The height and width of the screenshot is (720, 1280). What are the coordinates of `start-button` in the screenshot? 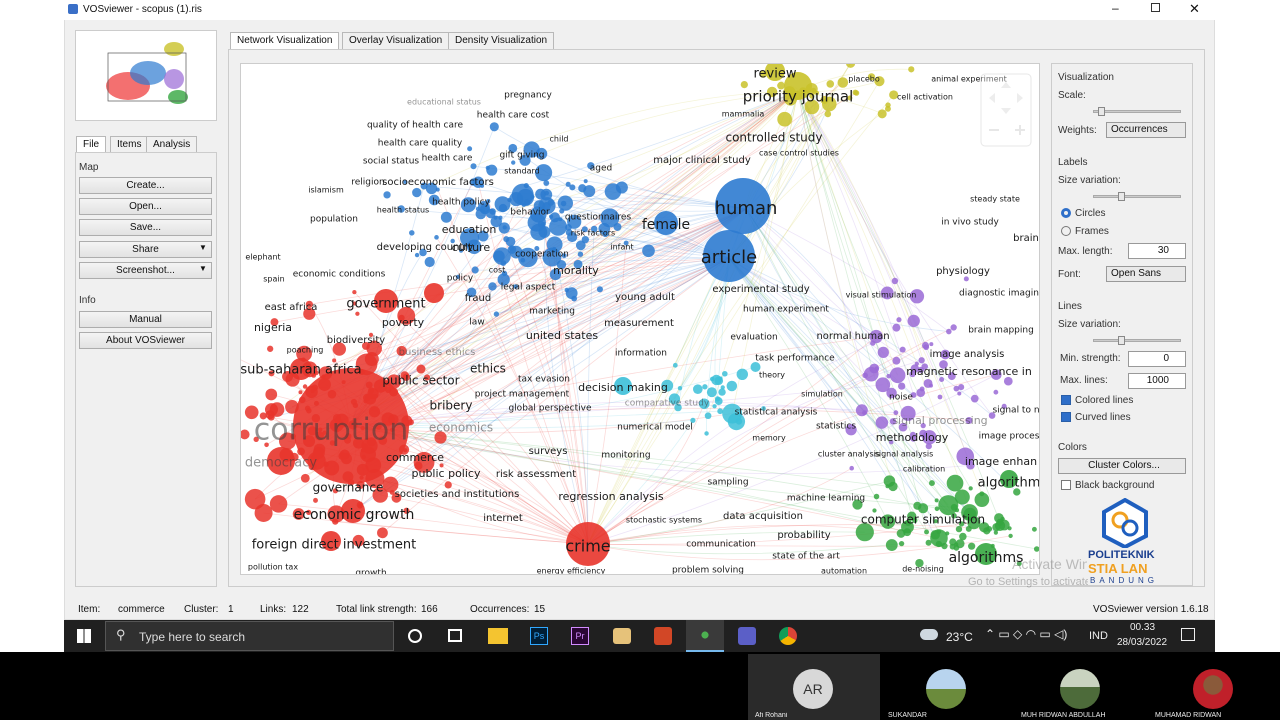 It's located at (84, 636).